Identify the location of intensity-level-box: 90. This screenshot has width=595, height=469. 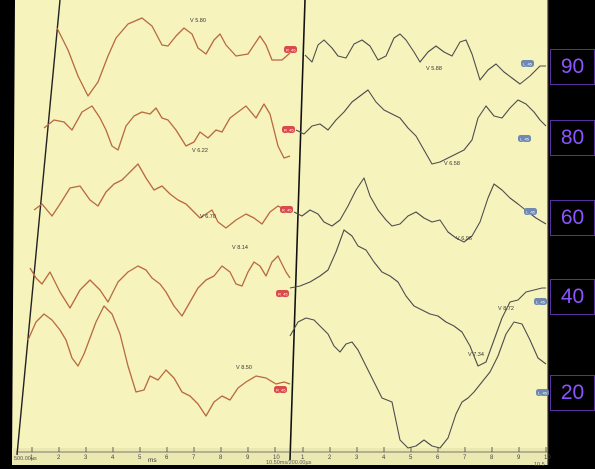
(572, 67).